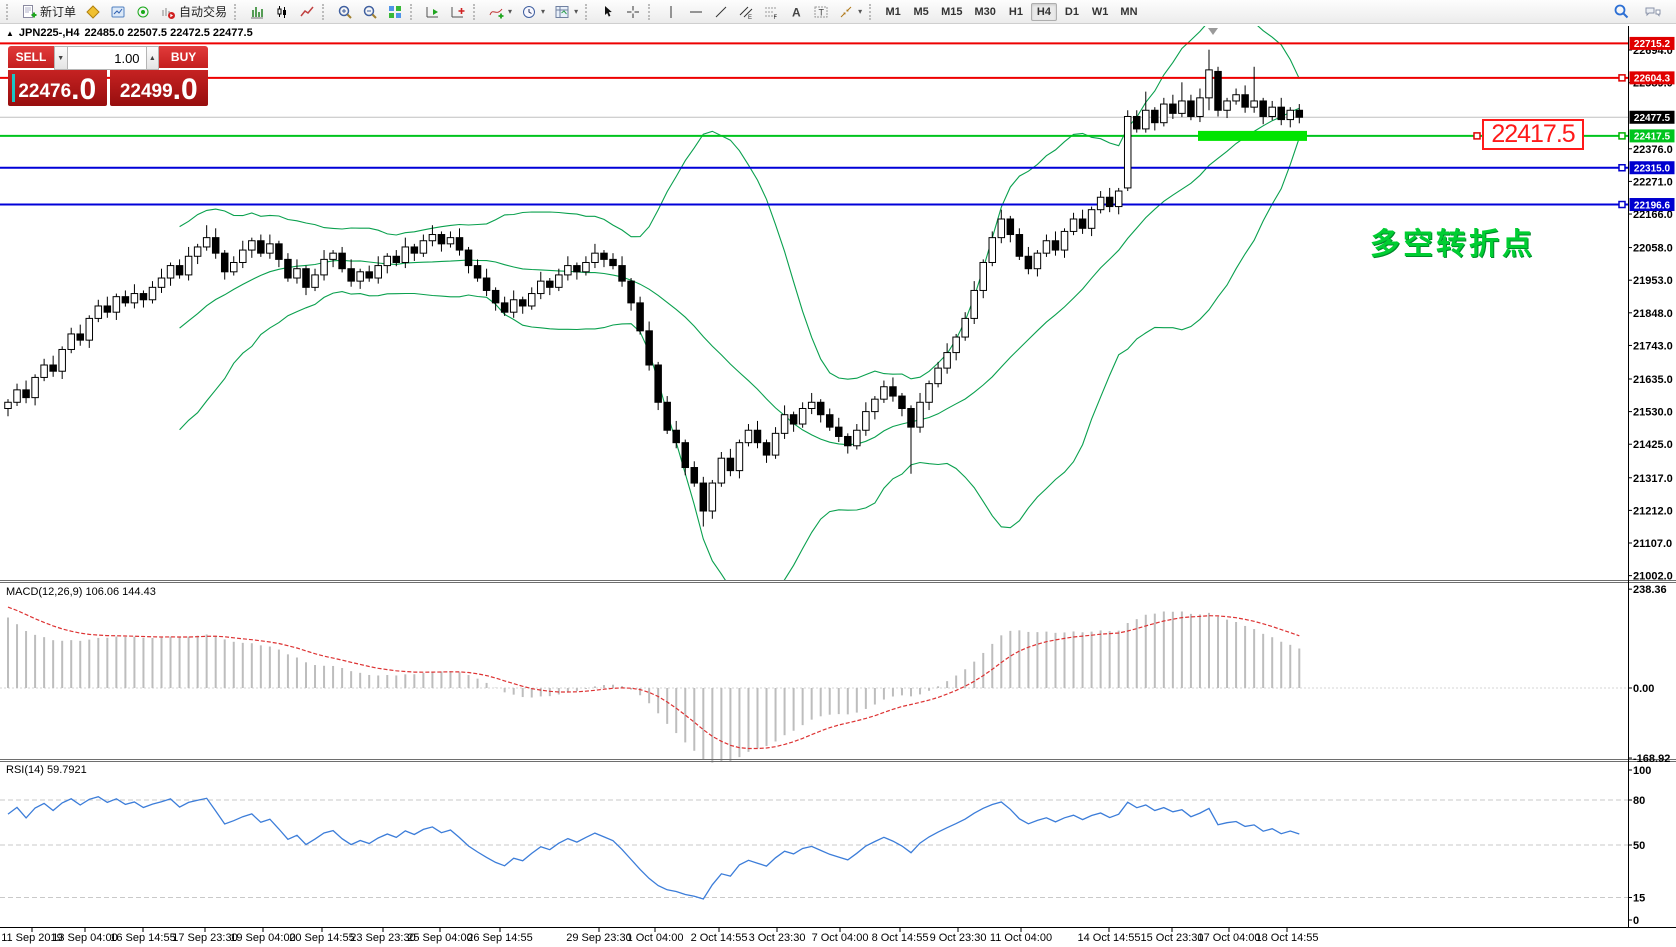  I want to click on crosshair-button, so click(633, 12).